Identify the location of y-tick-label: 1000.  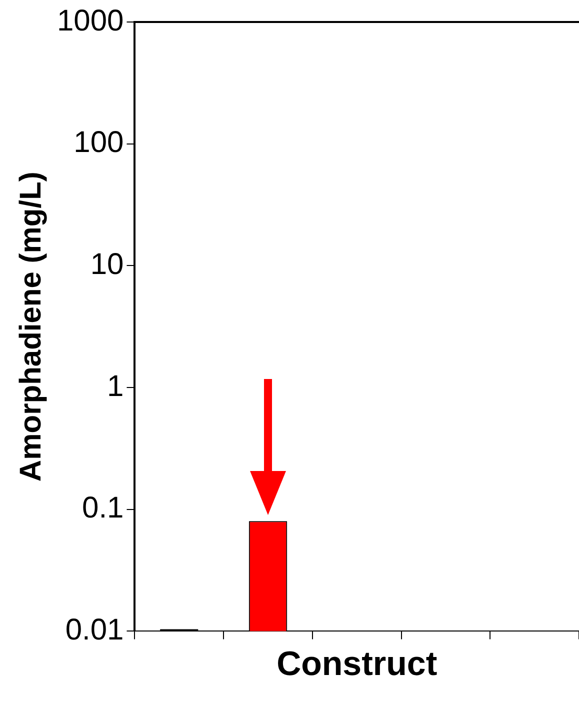
(90, 21).